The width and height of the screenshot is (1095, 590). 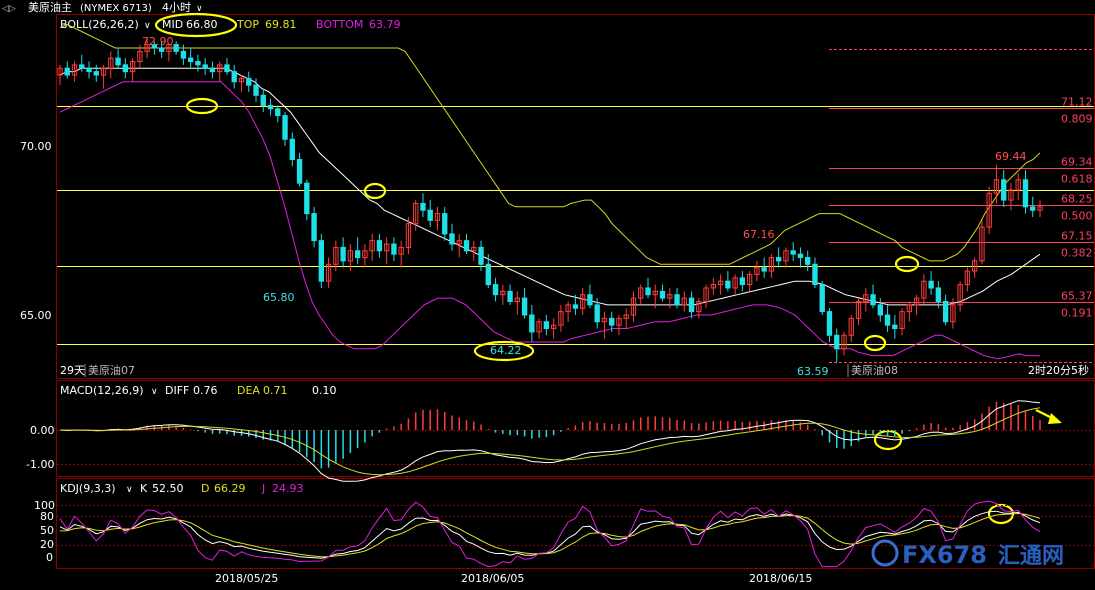 I want to click on circle-mark, so click(x=375, y=191).